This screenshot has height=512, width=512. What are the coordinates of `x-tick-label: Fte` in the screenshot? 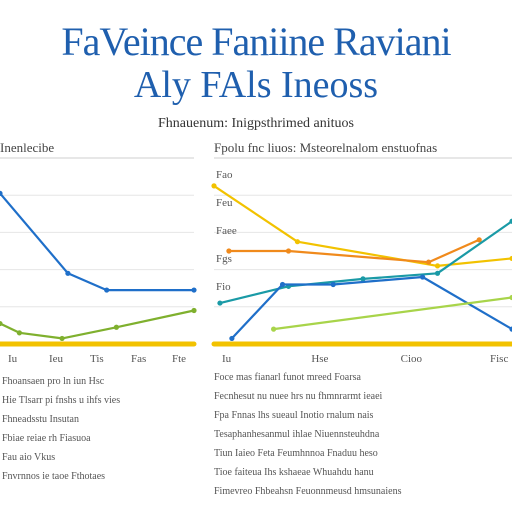 It's located at (179, 359).